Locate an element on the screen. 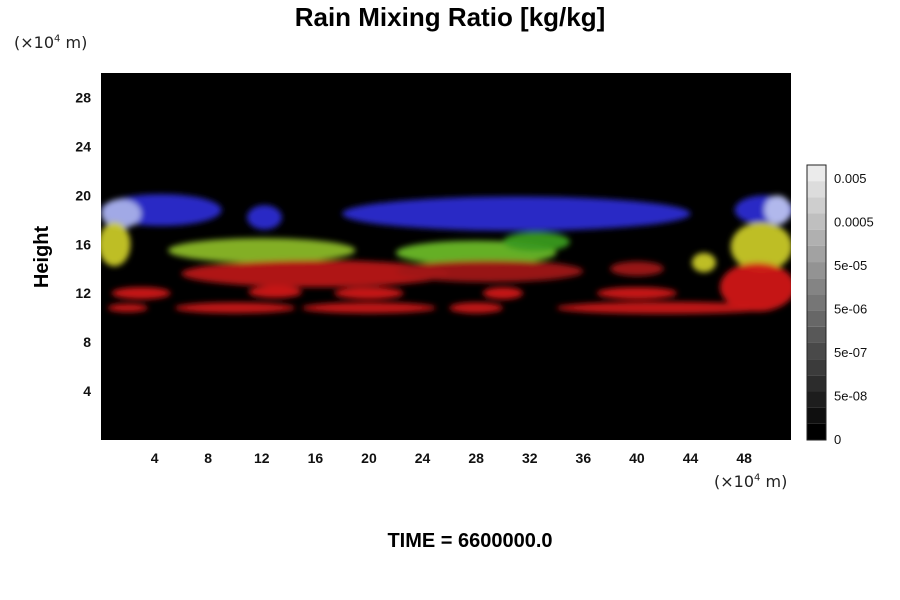  time-label: TIME = 6600000.0 is located at coordinates (470, 541).